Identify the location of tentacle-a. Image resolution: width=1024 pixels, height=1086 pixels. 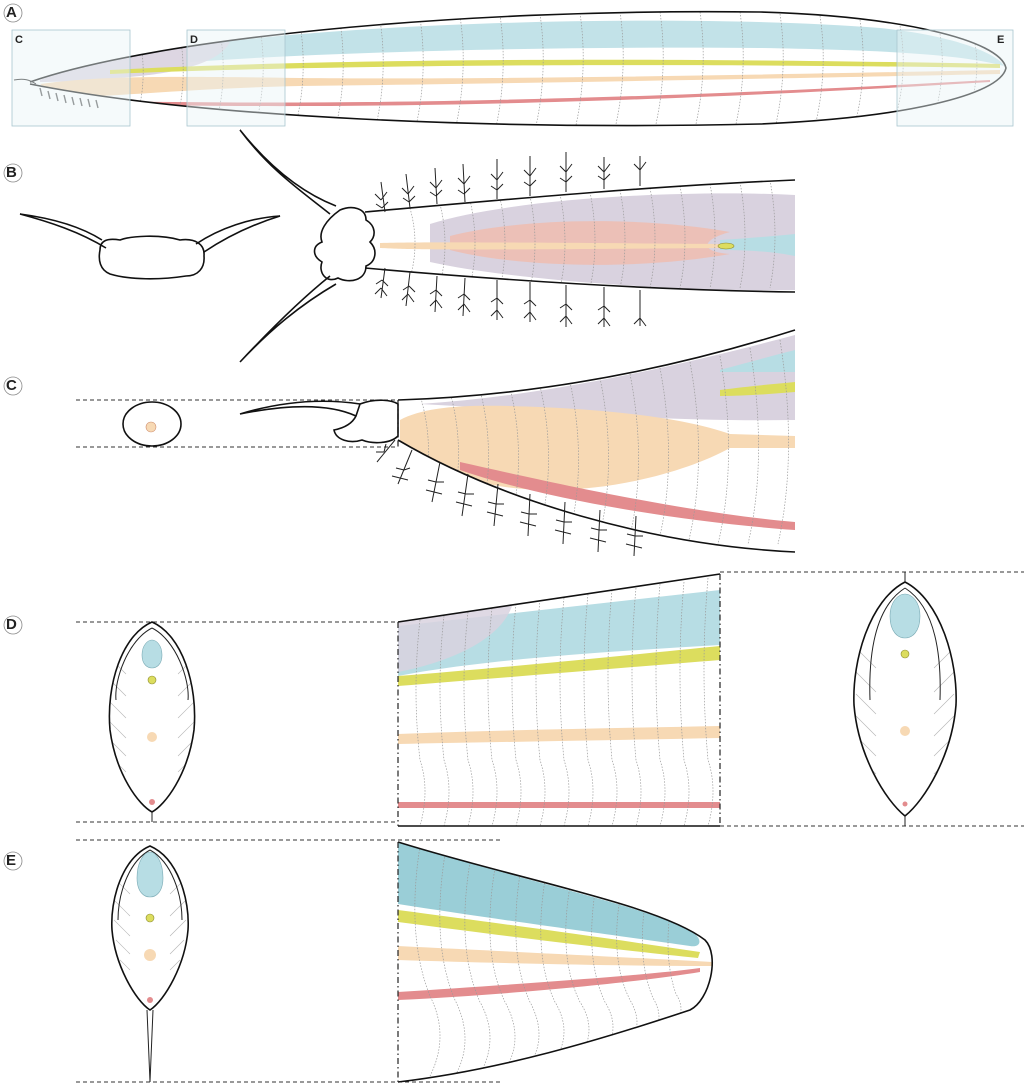
(25, 81).